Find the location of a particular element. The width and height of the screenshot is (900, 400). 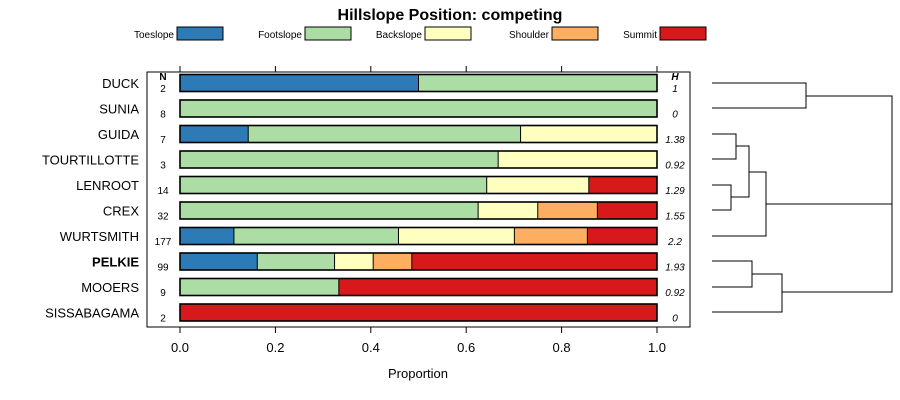

x-axis-title: Proportion is located at coordinates (418, 373).